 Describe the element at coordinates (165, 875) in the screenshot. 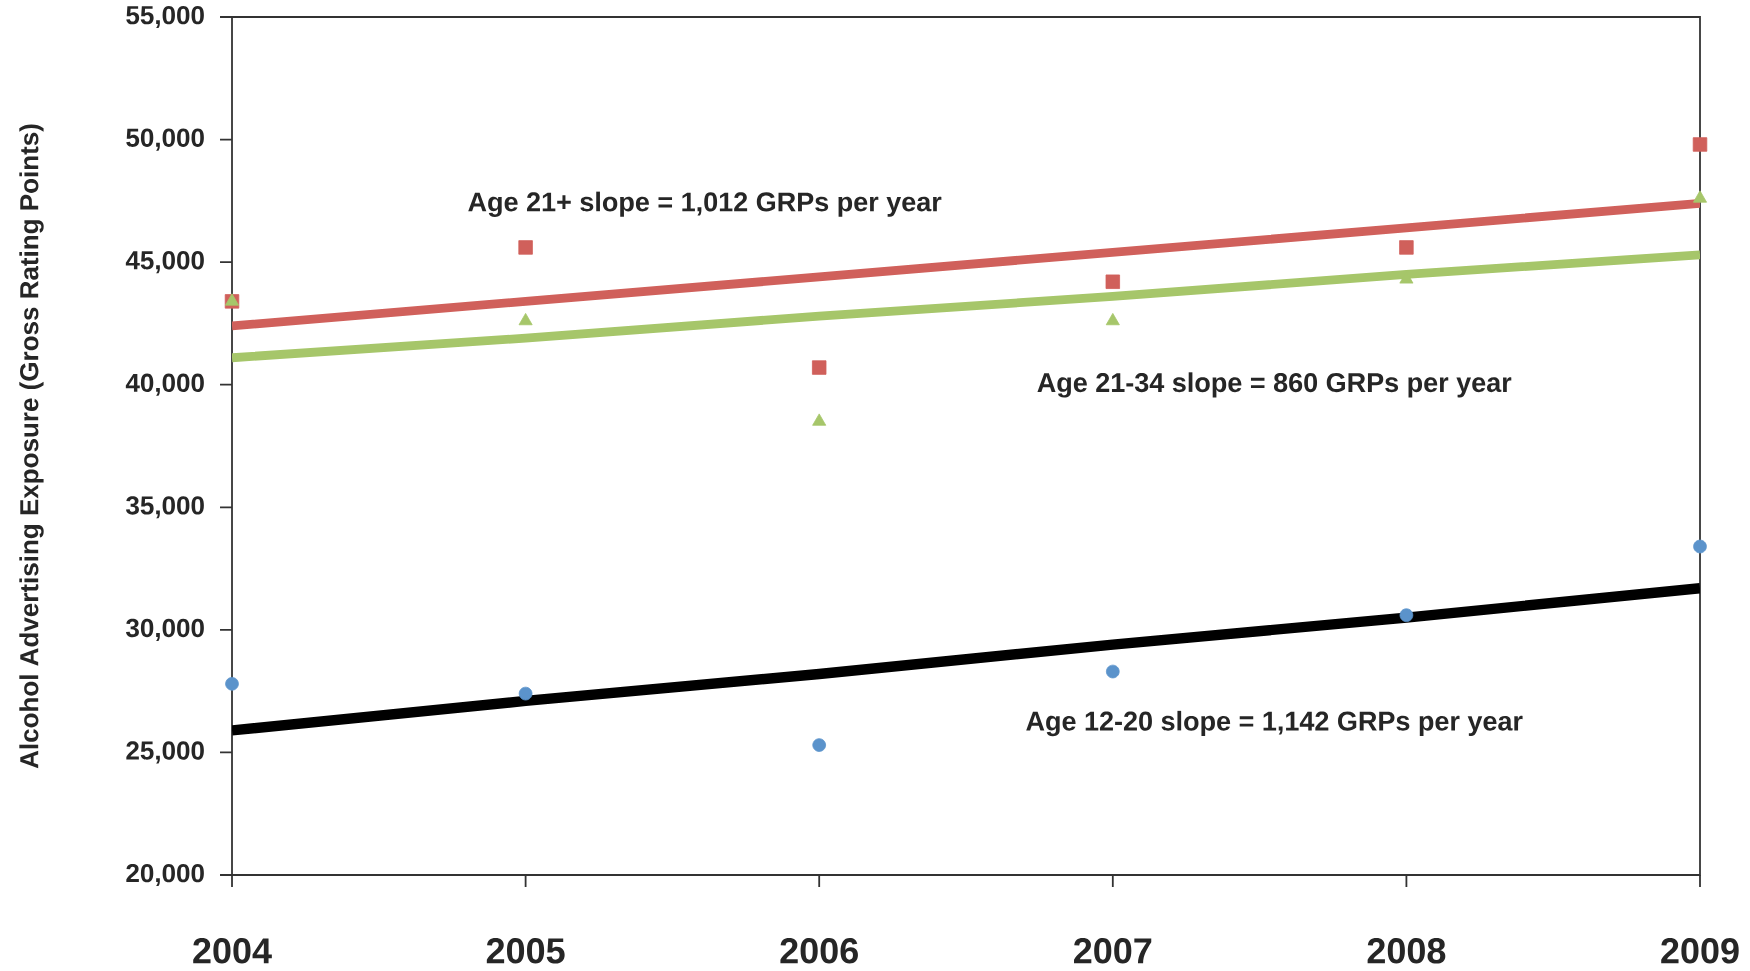

I see `y-tick-label: 20,000` at that location.